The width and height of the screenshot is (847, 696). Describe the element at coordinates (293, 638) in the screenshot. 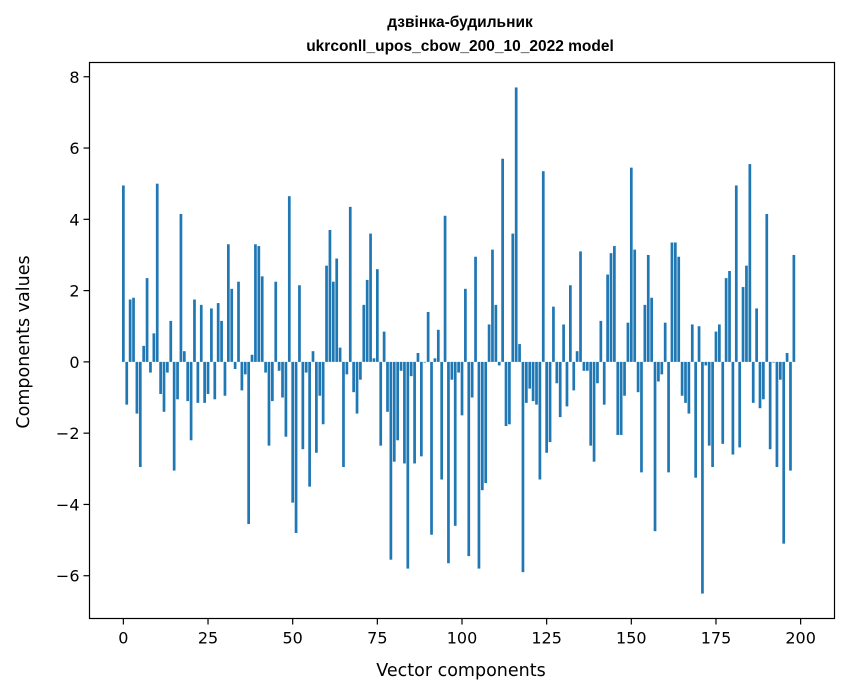

I see `x-tick-label: 50` at that location.